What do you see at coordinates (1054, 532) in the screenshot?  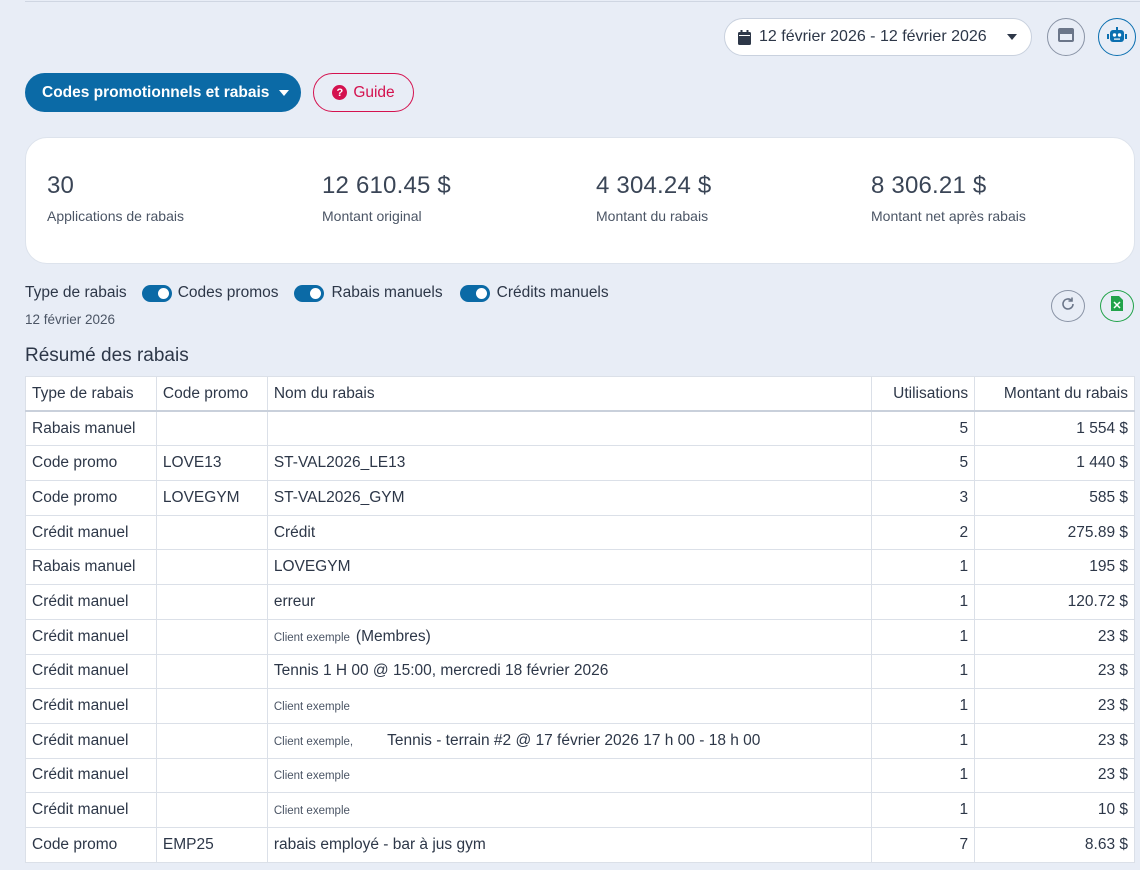 I see `table-cell: 275.89 $` at bounding box center [1054, 532].